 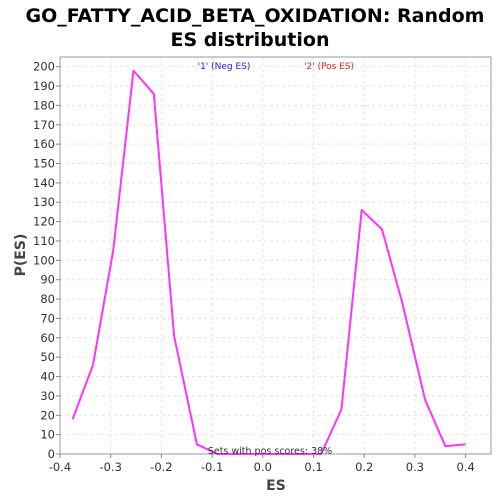 What do you see at coordinates (47, 415) in the screenshot?
I see `y-tick-label: 20` at bounding box center [47, 415].